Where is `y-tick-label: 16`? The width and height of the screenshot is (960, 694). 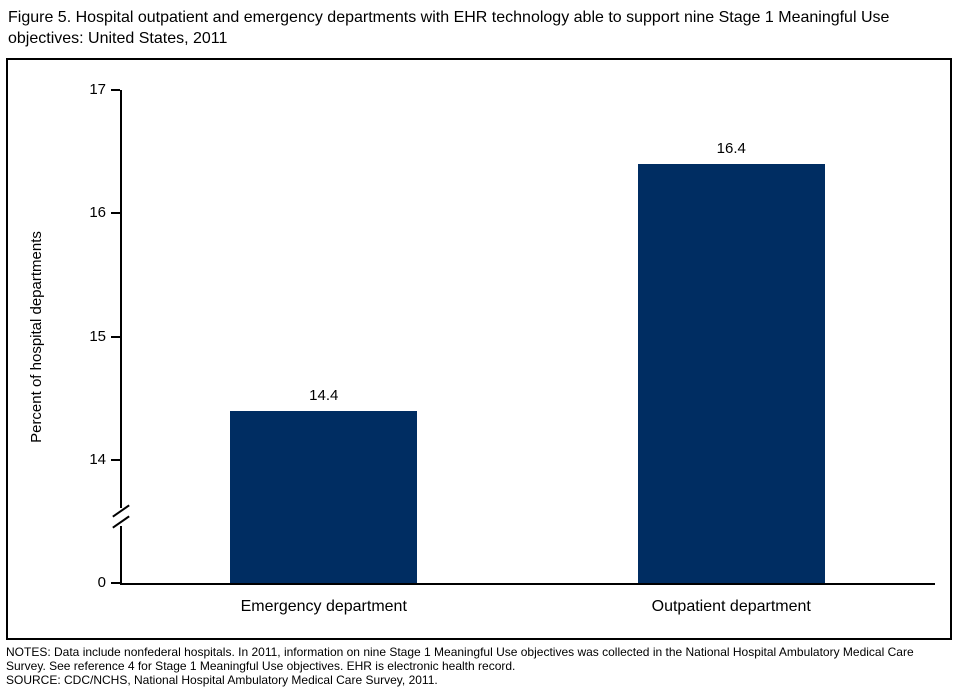
y-tick-label: 16 is located at coordinates (97, 213).